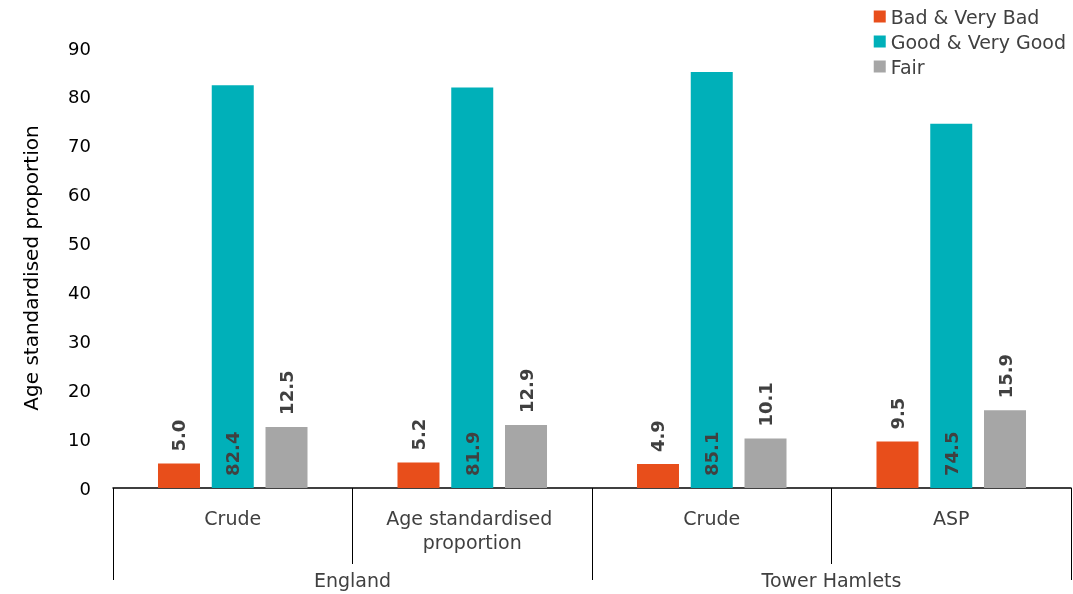 Image resolution: width=1073 pixels, height=594 pixels. What do you see at coordinates (352, 579) in the screenshot?
I see `text: England` at bounding box center [352, 579].